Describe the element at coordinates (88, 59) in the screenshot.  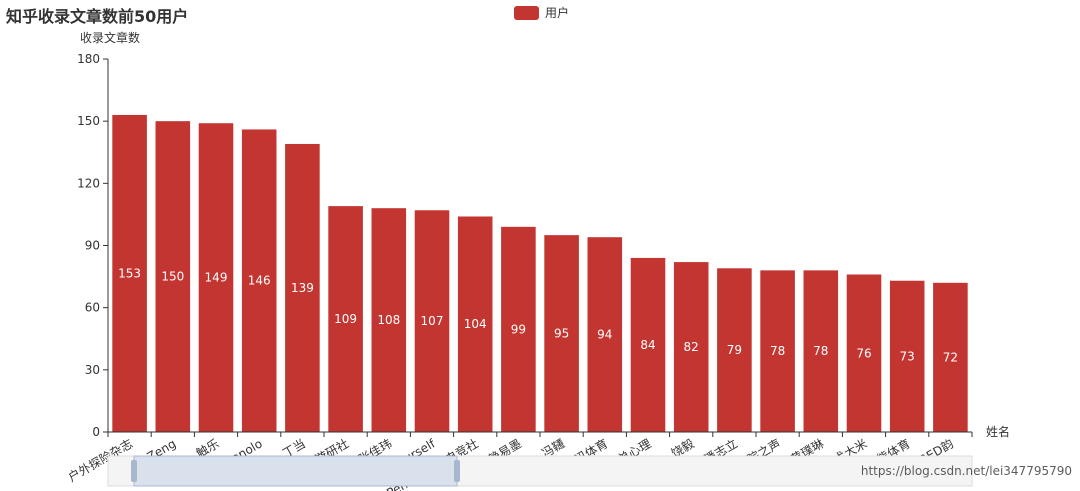
I see `y-tick-label: 180` at that location.